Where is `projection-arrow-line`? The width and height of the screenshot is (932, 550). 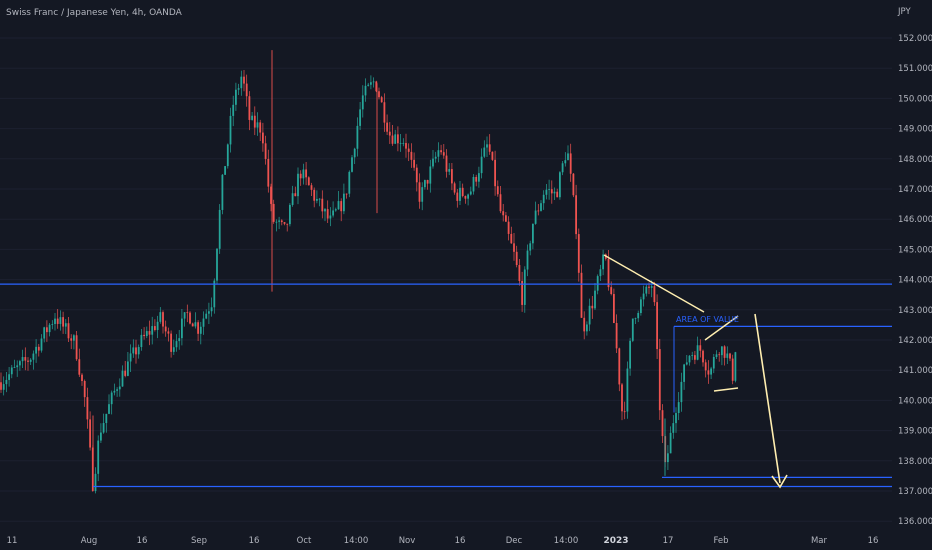
projection-arrow-line is located at coordinates (767, 398).